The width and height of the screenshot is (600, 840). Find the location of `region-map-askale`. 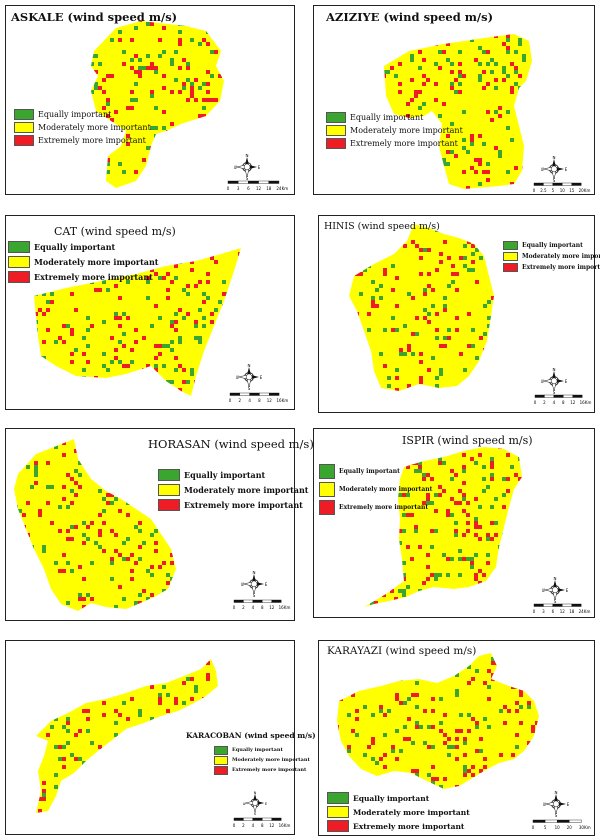

region-map-askale is located at coordinates (124, 101).